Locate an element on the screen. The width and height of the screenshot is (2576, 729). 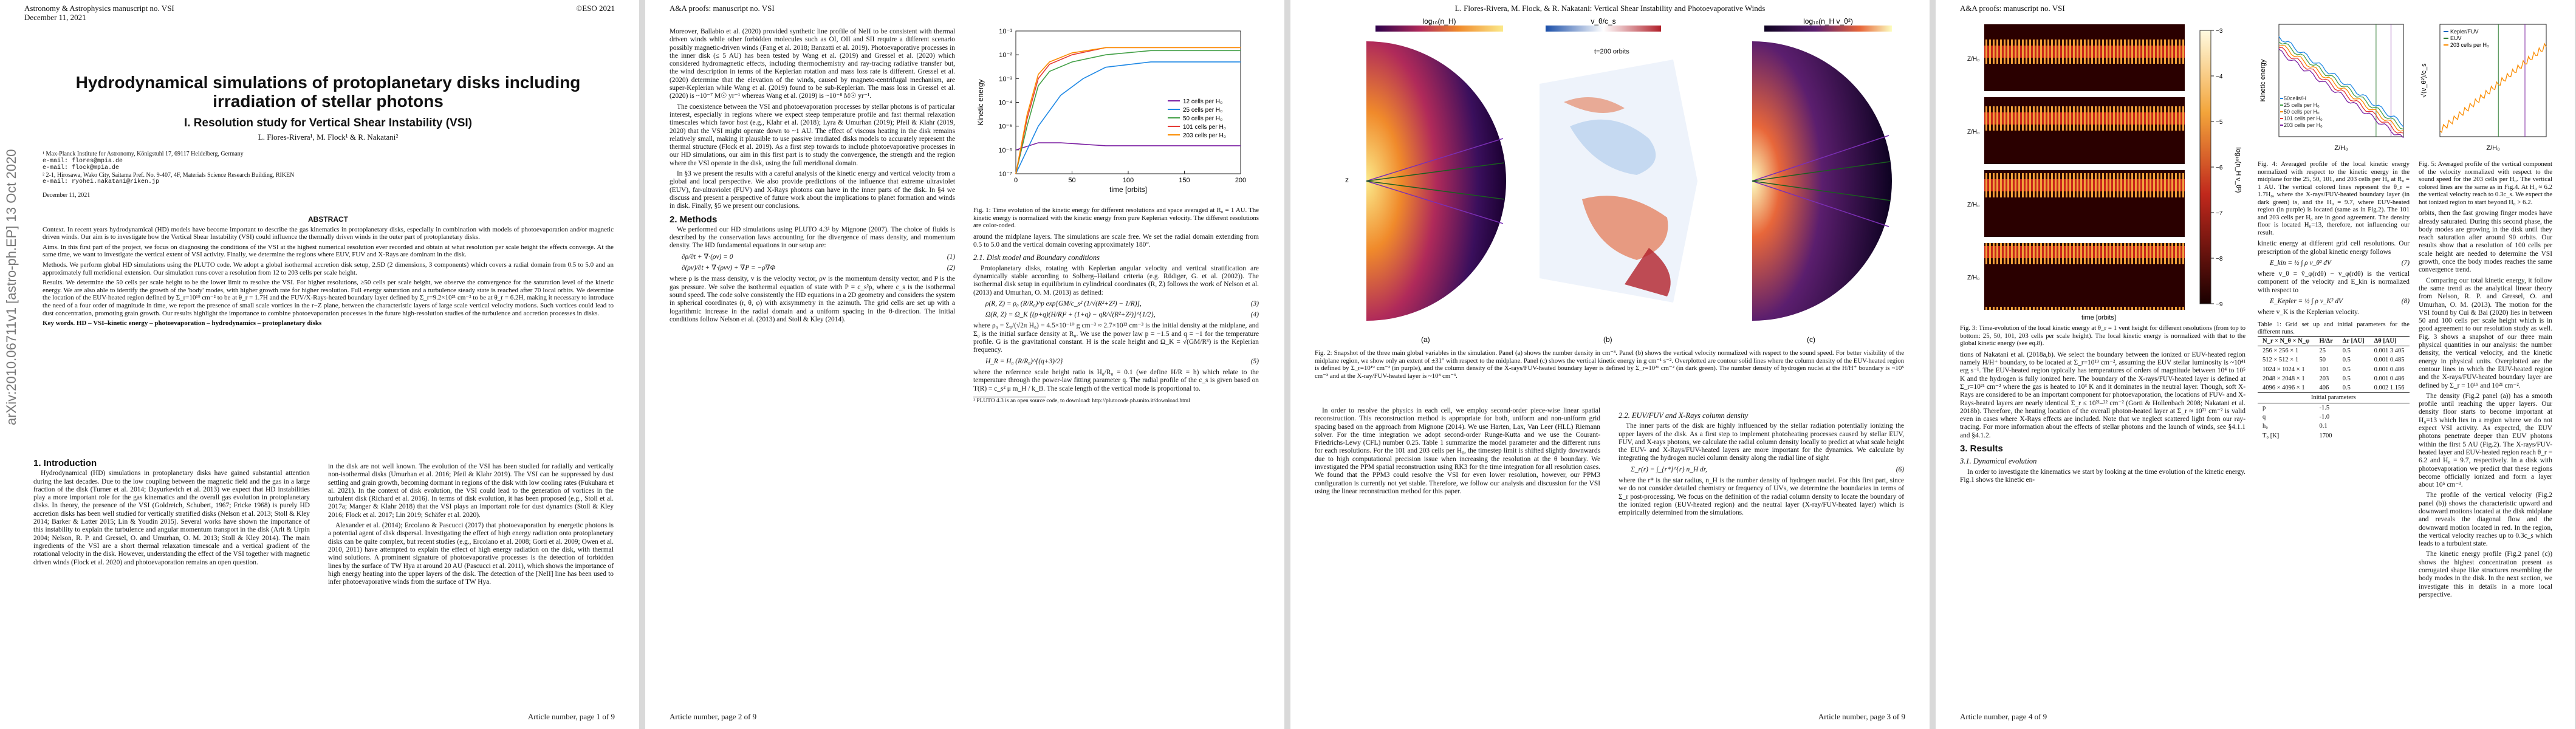
p4-col2-c: where v_K is the Keplerian velocity. is located at coordinates (2308, 313).